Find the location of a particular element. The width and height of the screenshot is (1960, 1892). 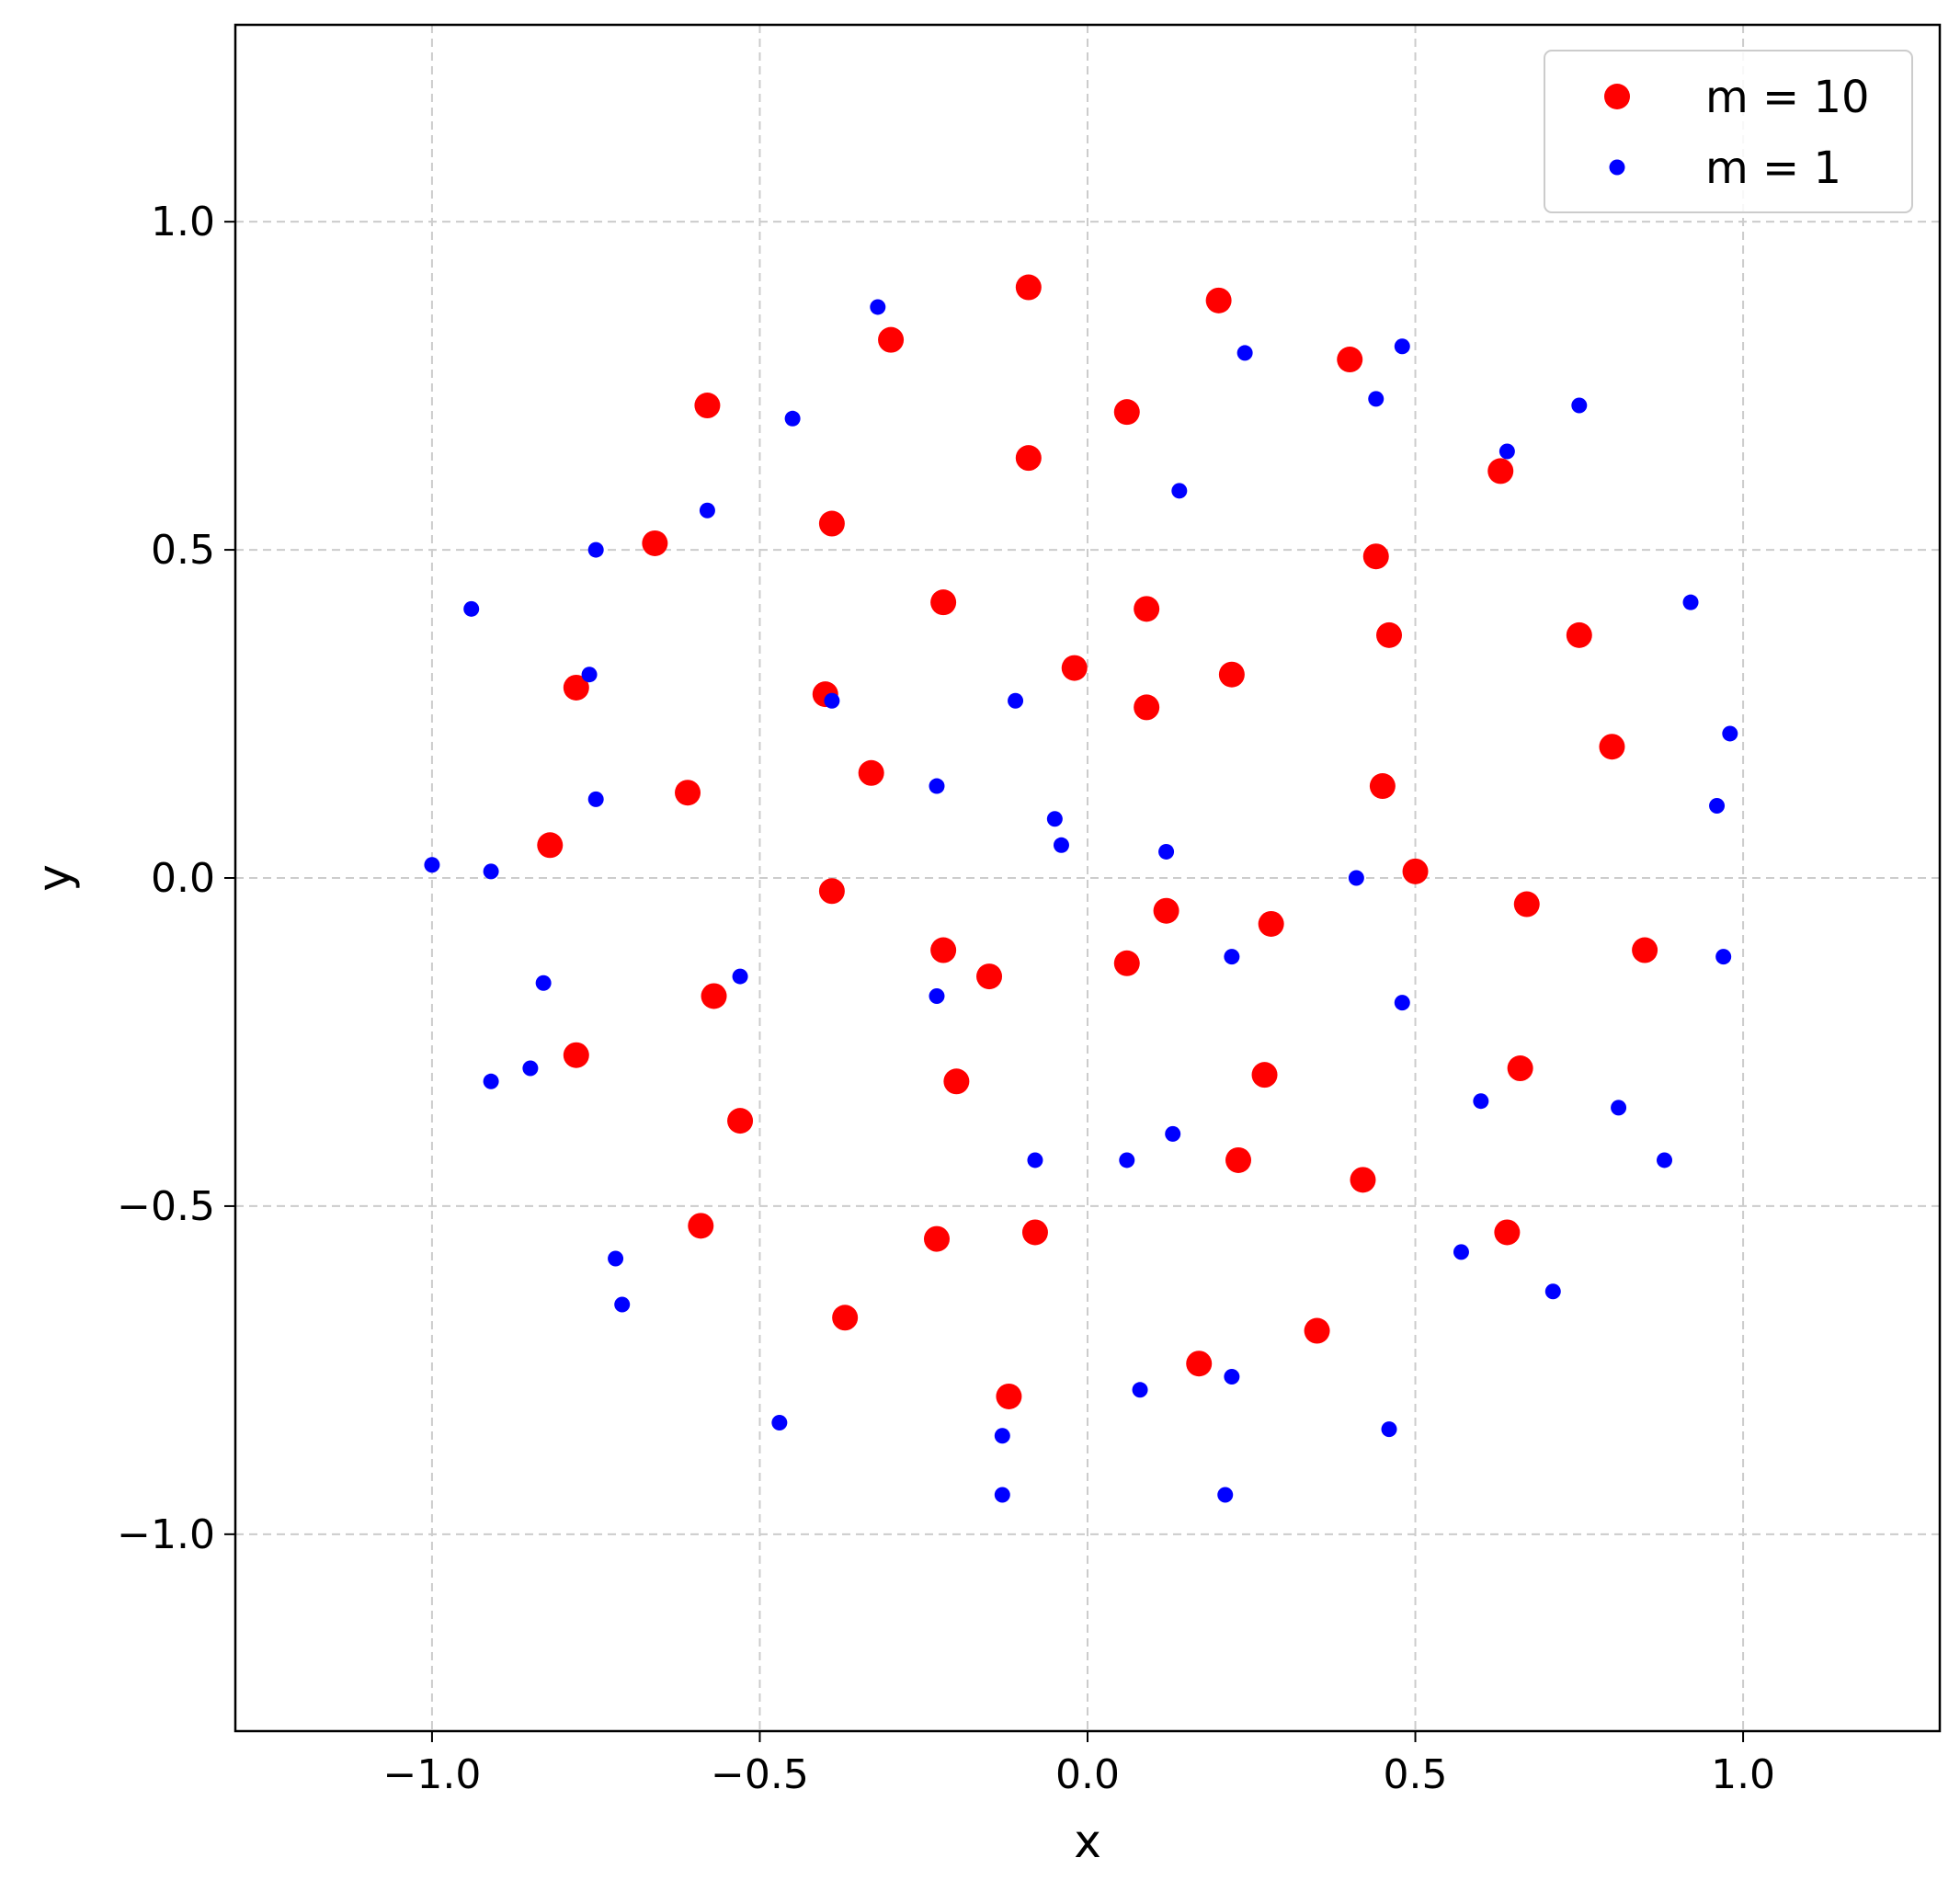

legend-label: m = 10 is located at coordinates (1787, 97).